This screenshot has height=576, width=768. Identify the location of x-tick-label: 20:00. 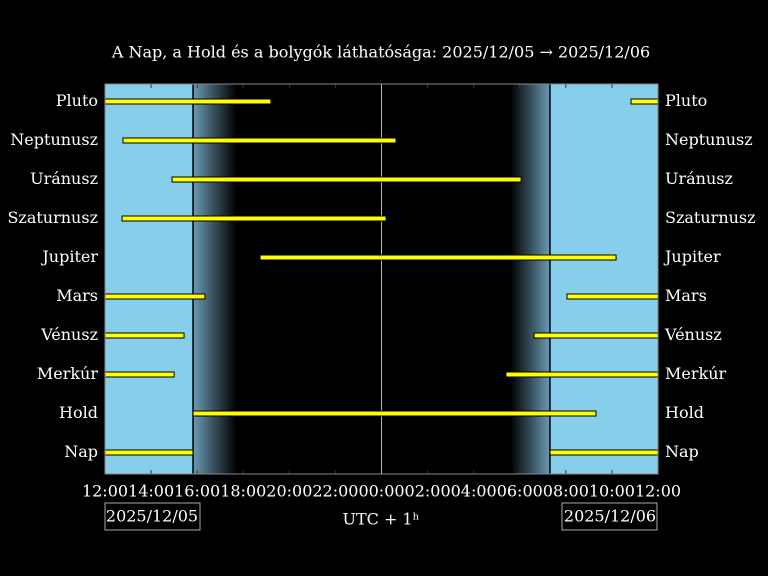
(289, 491).